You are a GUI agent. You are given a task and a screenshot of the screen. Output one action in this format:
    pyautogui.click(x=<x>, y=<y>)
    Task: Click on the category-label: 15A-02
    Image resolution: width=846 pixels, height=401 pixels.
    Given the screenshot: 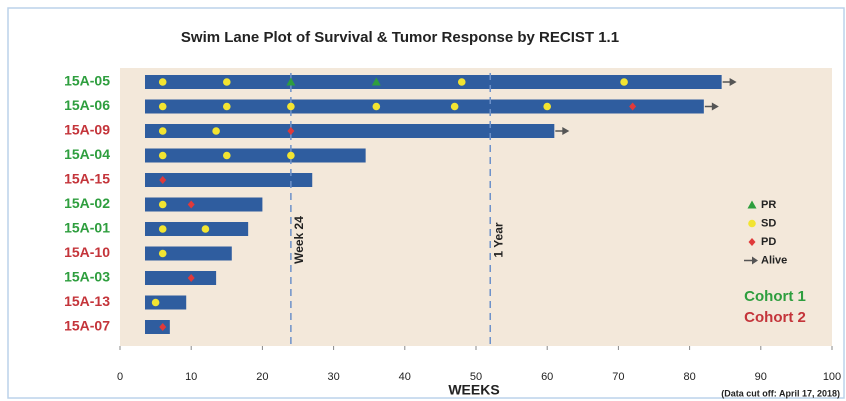 What is the action you would take?
    pyautogui.click(x=87, y=203)
    